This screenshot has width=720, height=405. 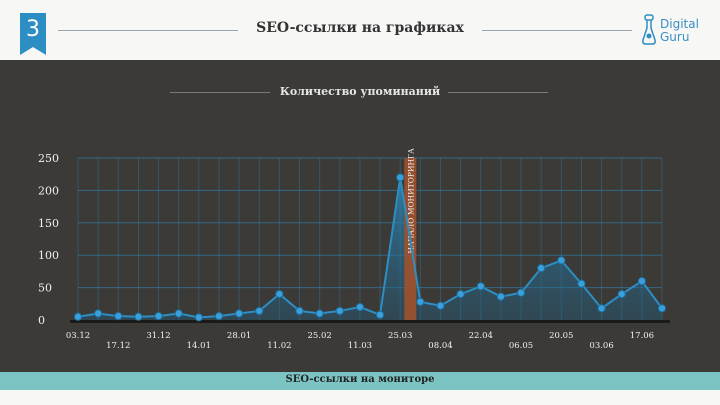 What do you see at coordinates (158, 336) in the screenshot?
I see `x-tick-label: 31.12` at bounding box center [158, 336].